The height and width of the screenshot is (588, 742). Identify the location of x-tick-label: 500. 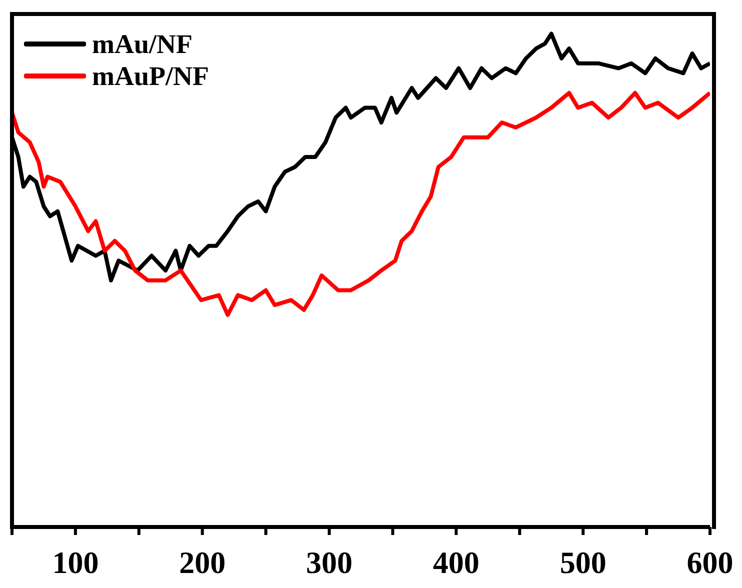
(583, 562).